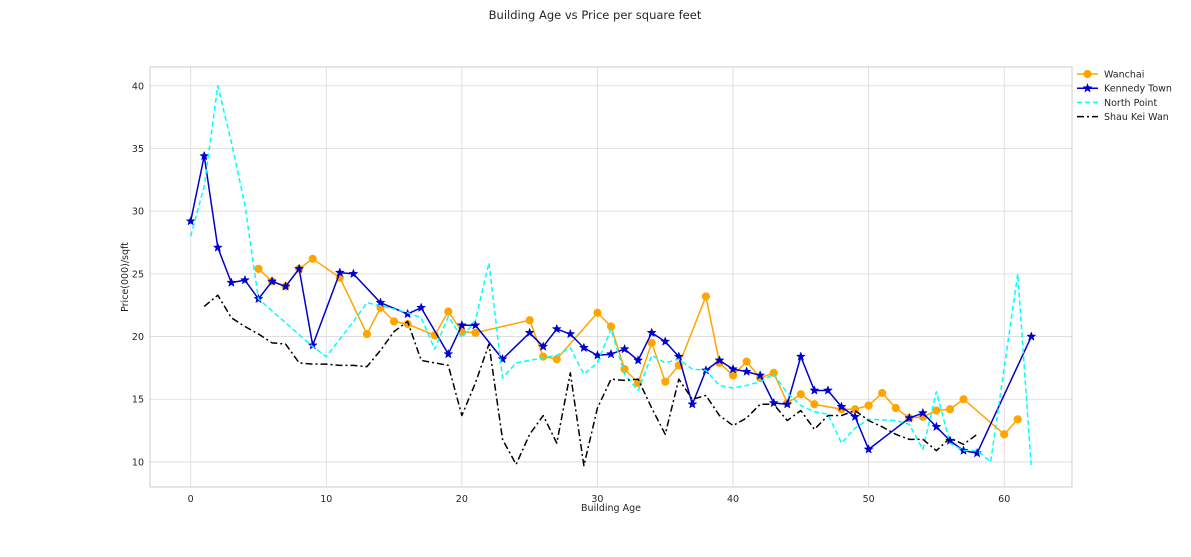 Image resolution: width=1191 pixels, height=557 pixels. I want to click on y-tick-label: 40, so click(138, 86).